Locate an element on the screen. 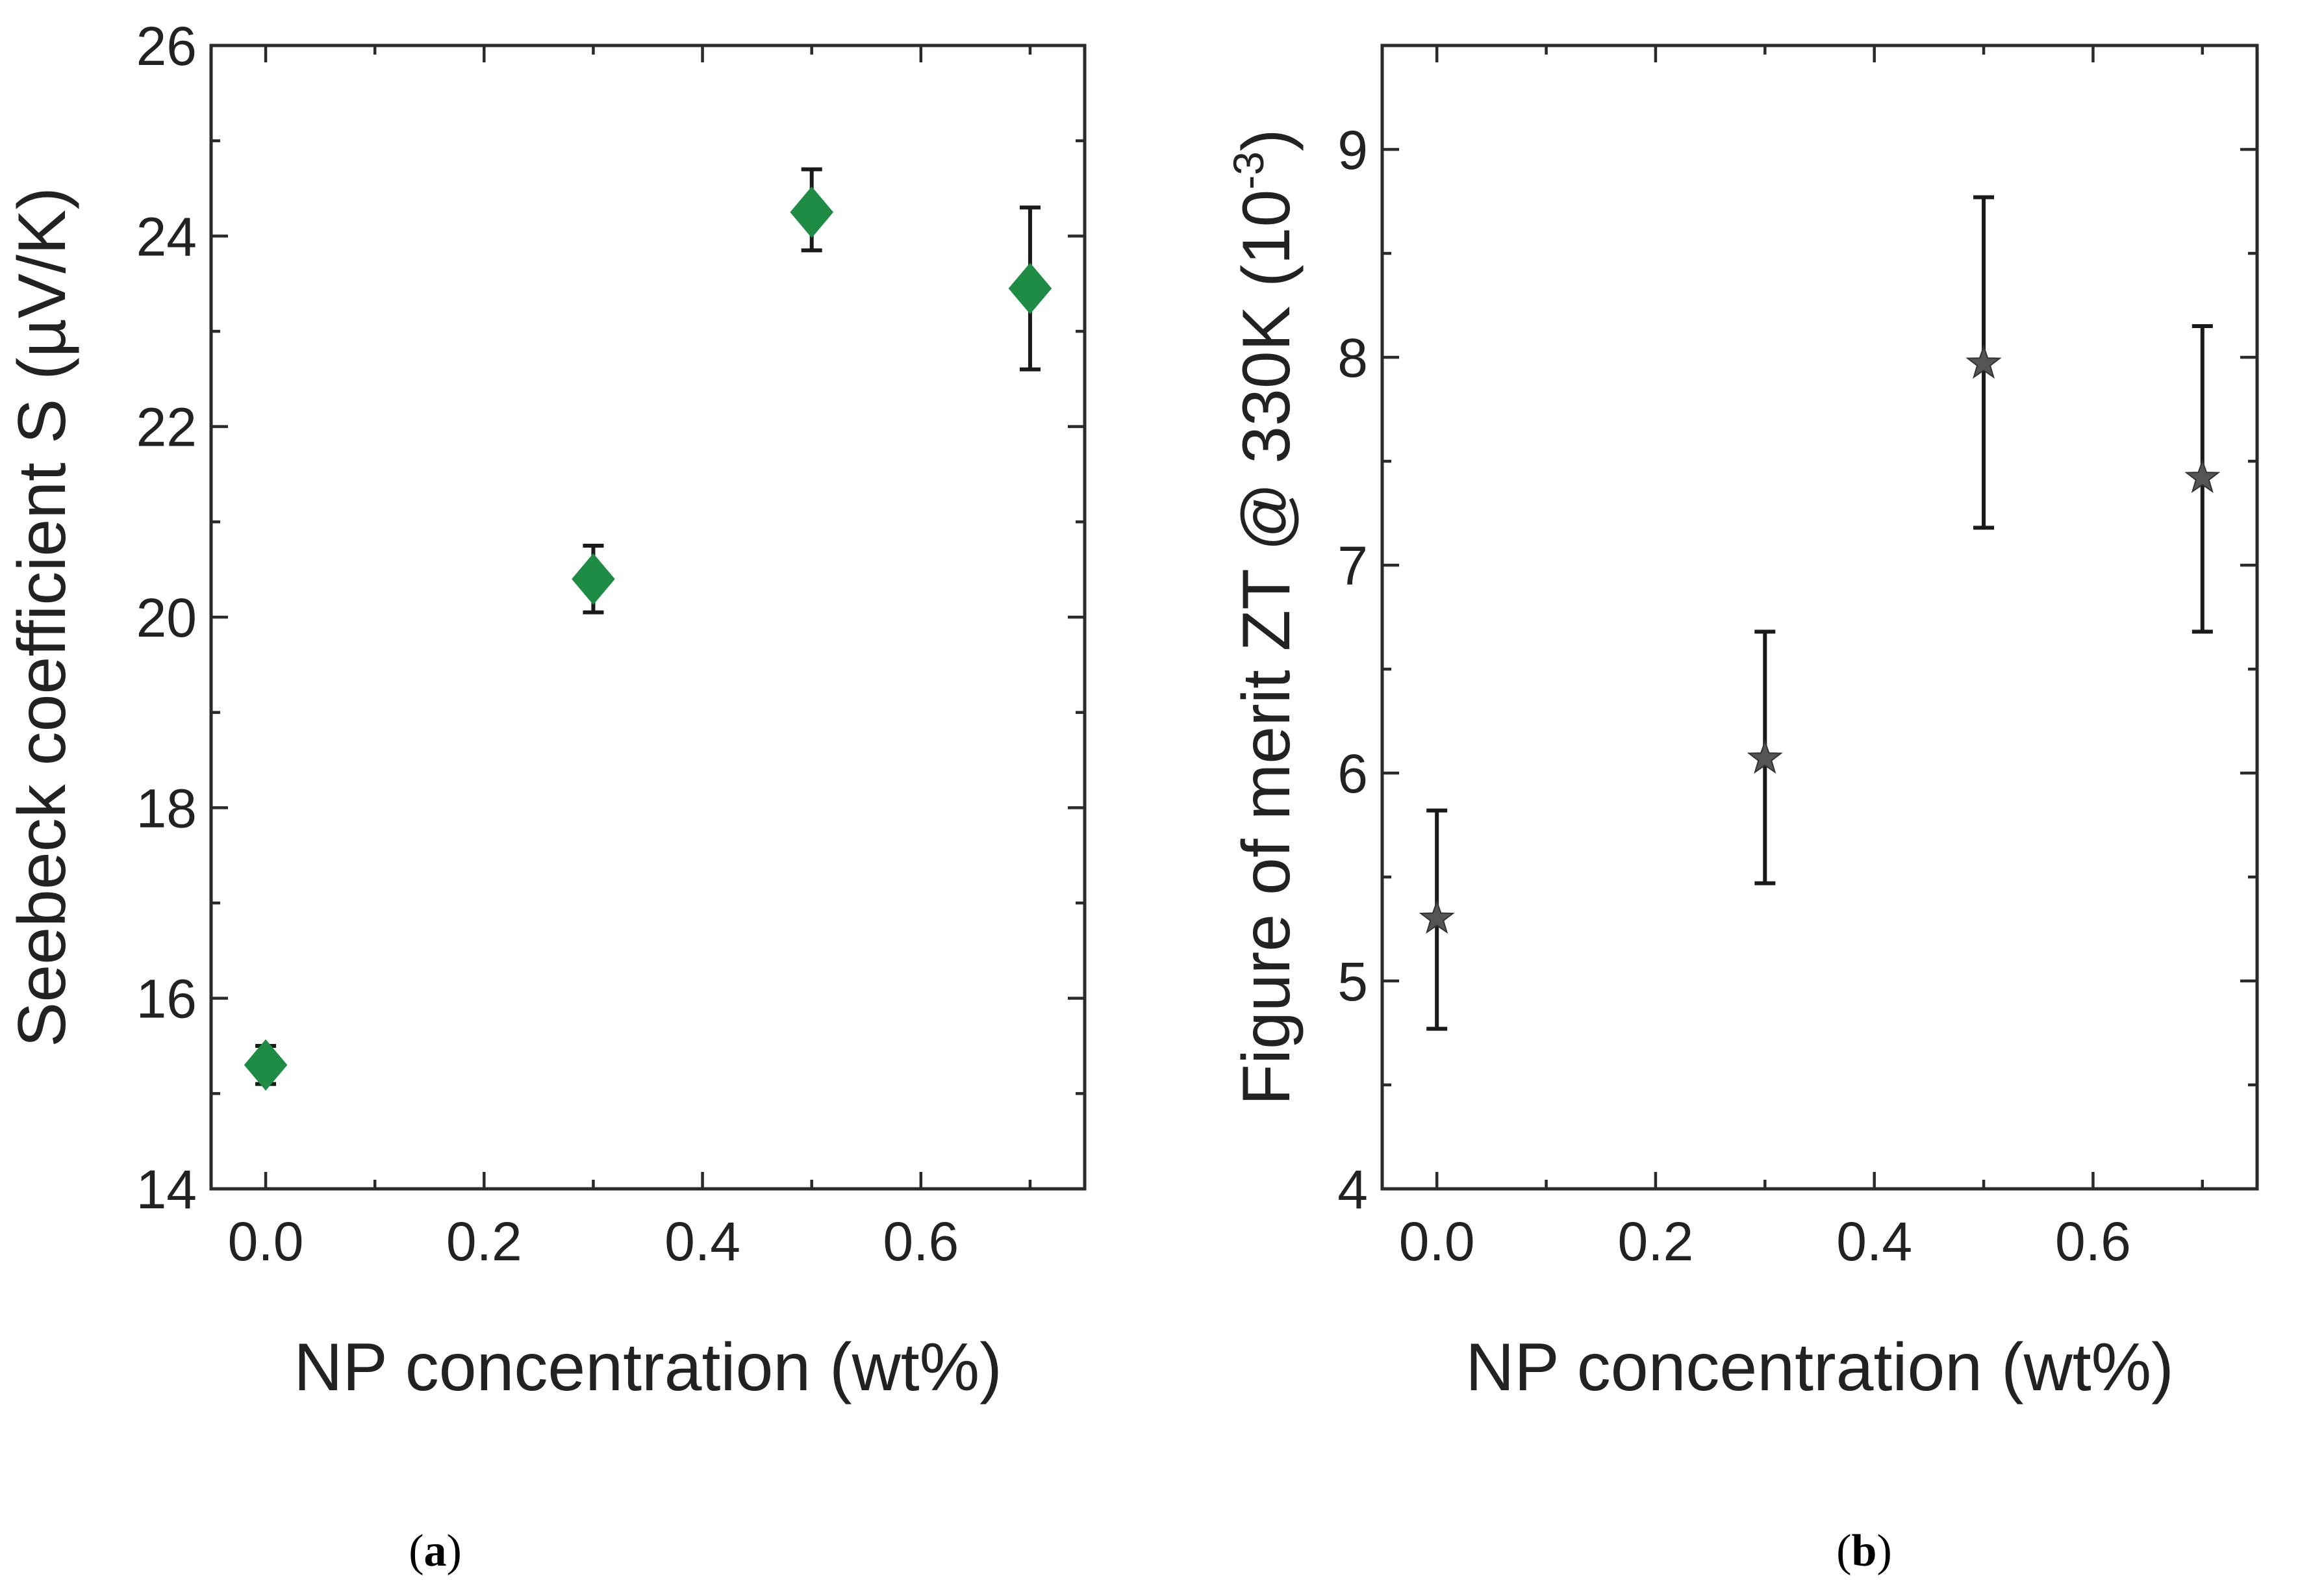 Image resolution: width=2324 pixels, height=1589 pixels. y-tick-label: 16 is located at coordinates (166, 999).